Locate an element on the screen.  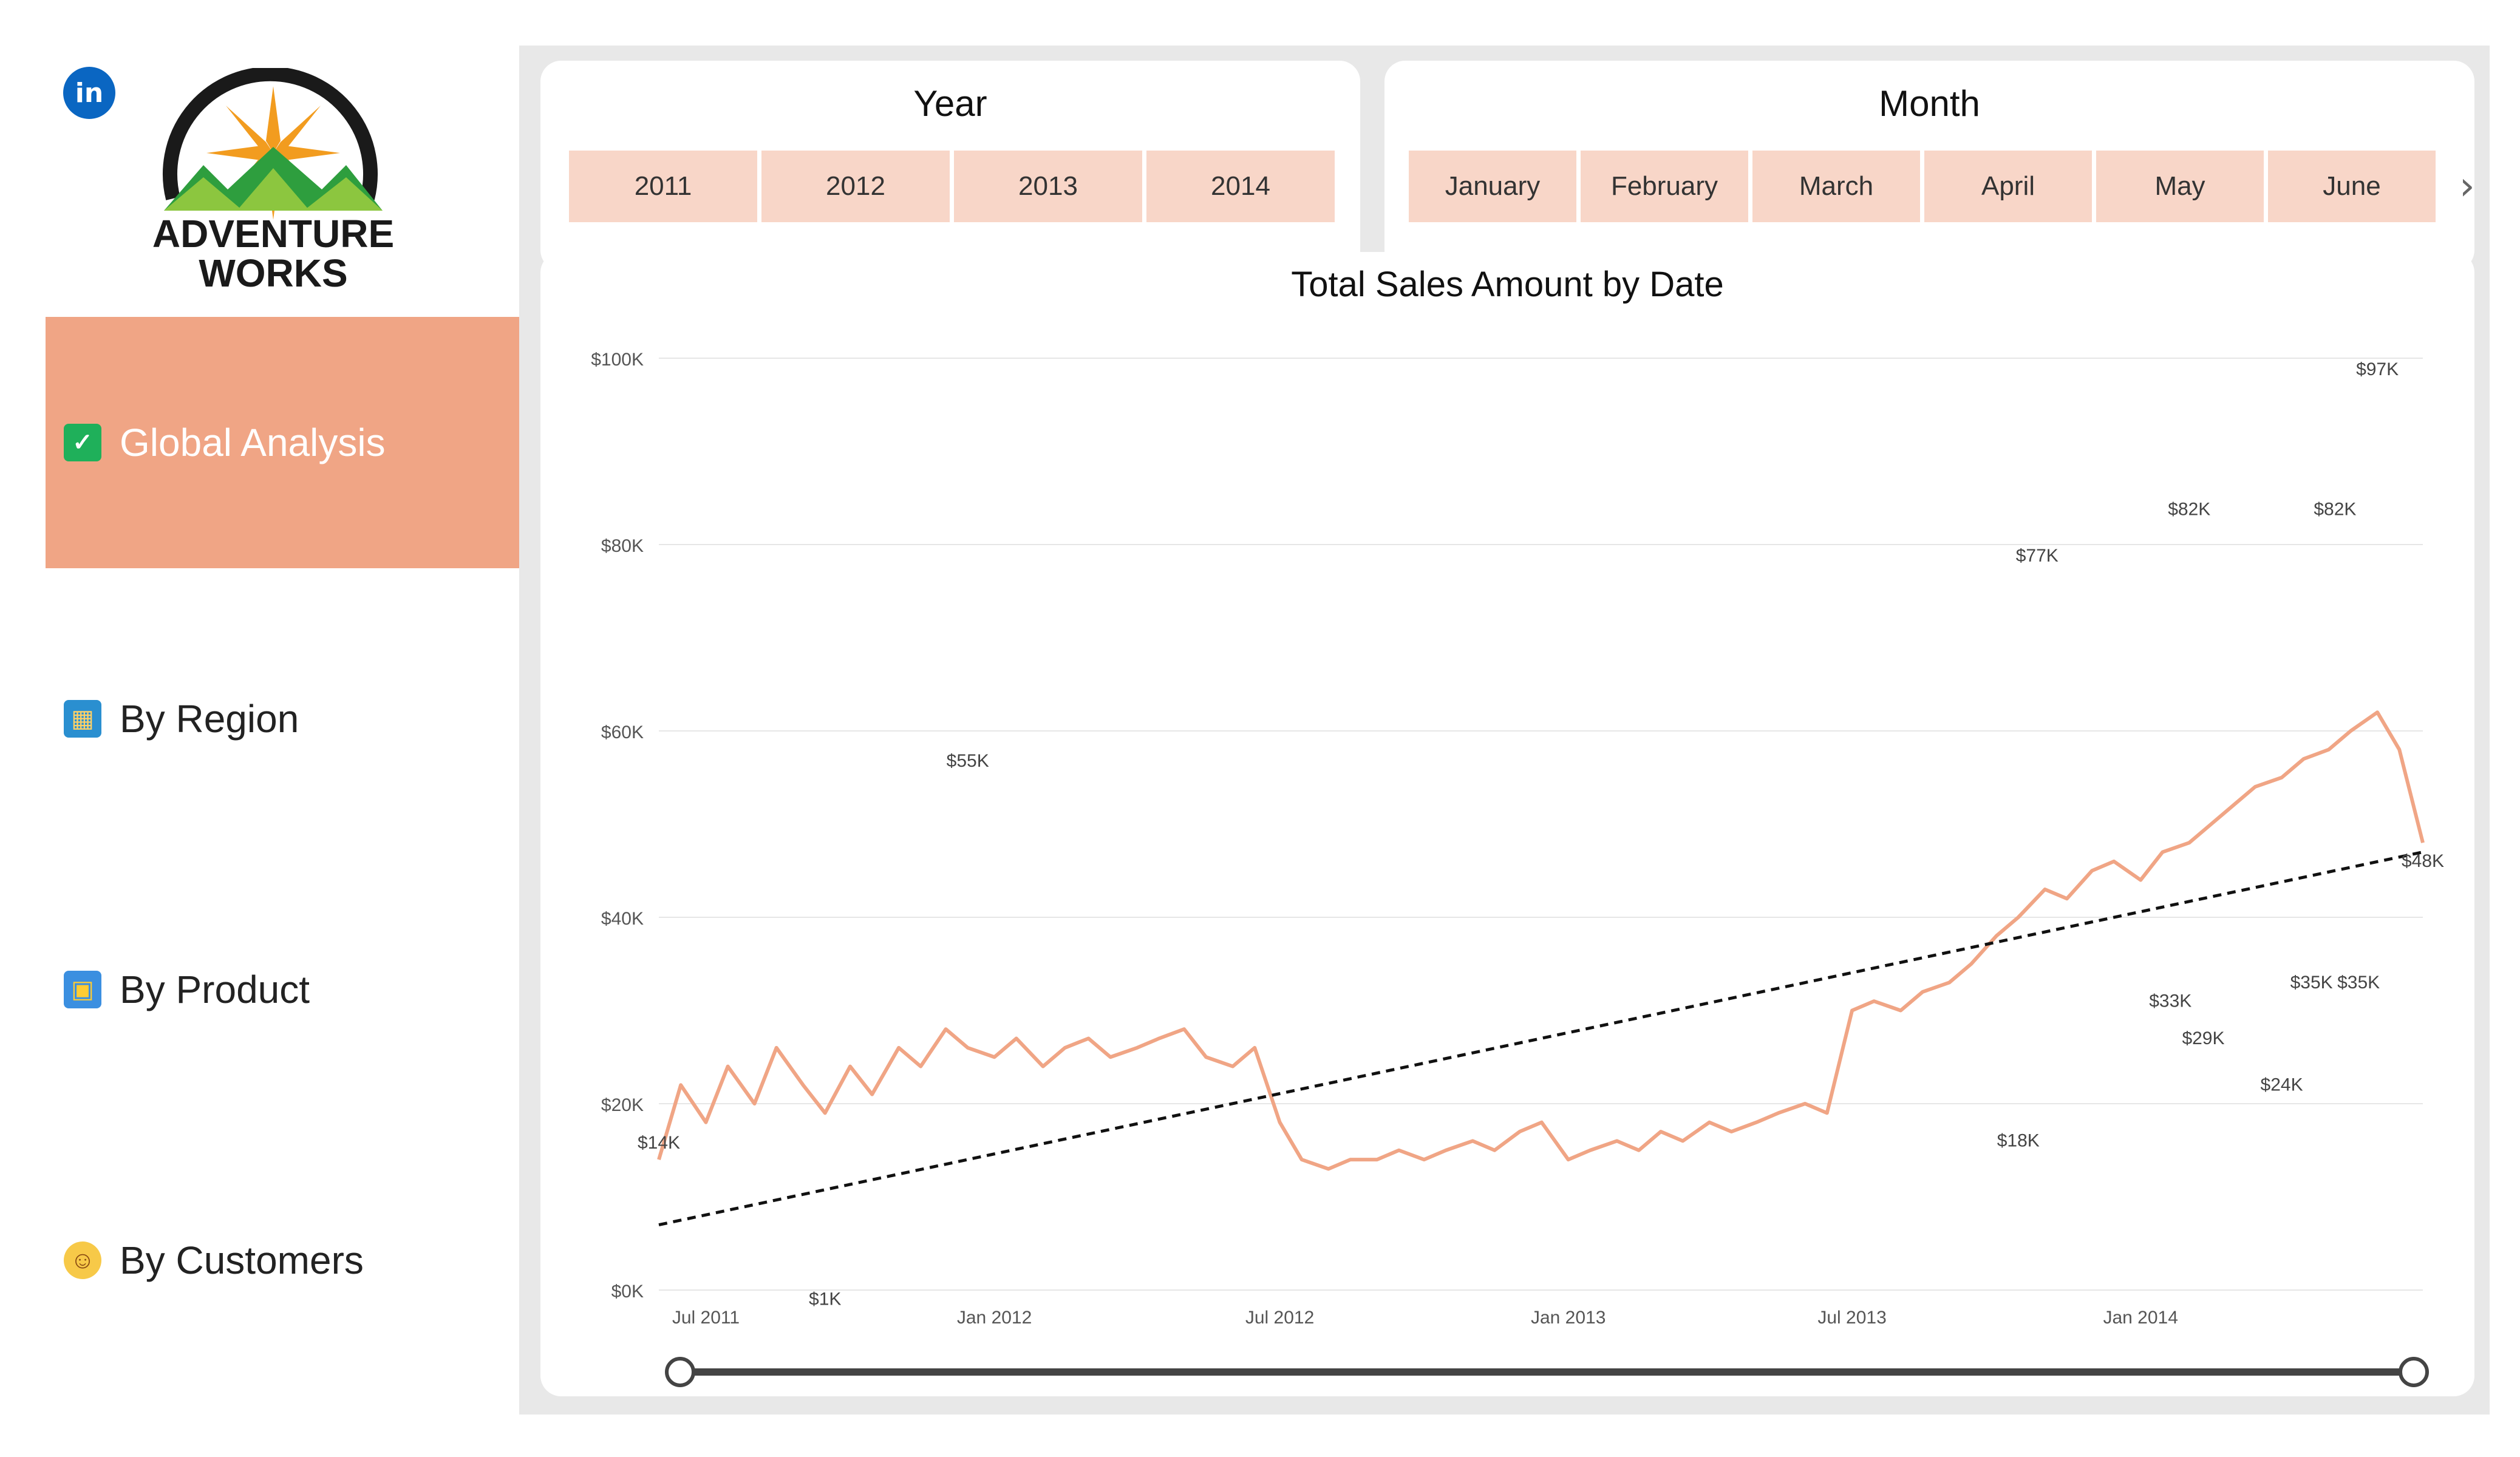
data-label: $77K is located at coordinates (2037, 556).